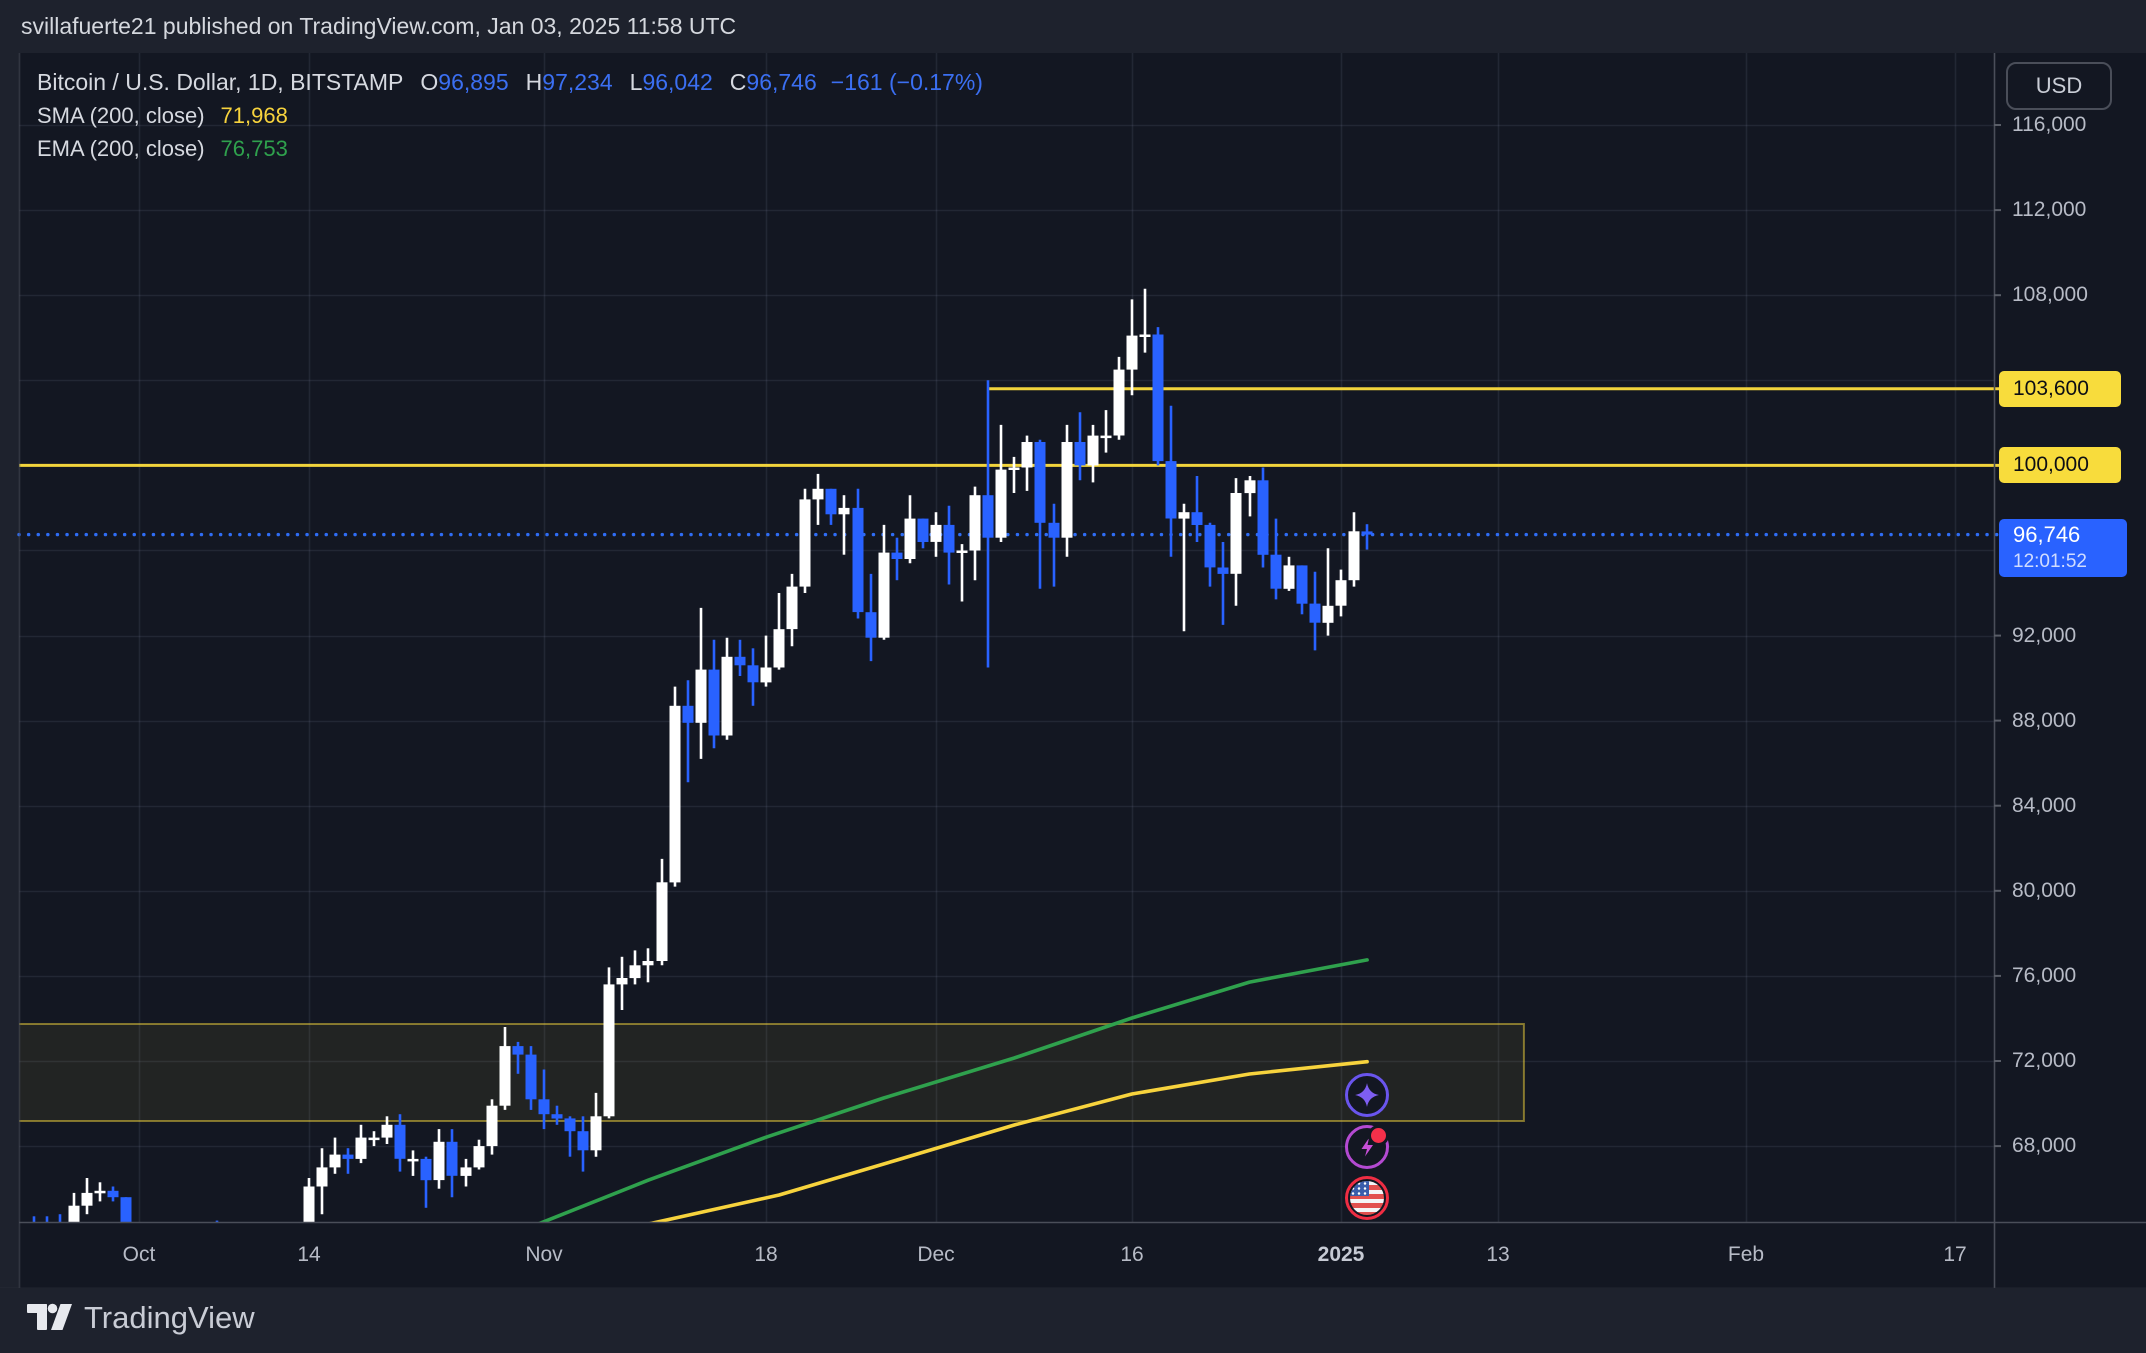  Describe the element at coordinates (1132, 1254) in the screenshot. I see `time-tick-label: 16` at that location.